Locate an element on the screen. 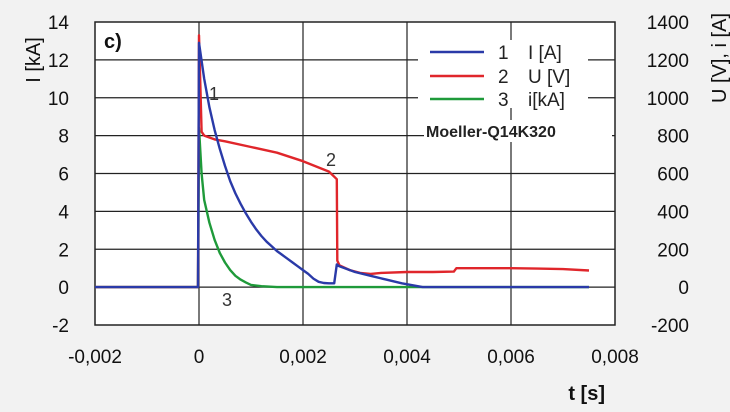 The height and width of the screenshot is (412, 730). y-right-tick-label: 1200 is located at coordinates (668, 61).